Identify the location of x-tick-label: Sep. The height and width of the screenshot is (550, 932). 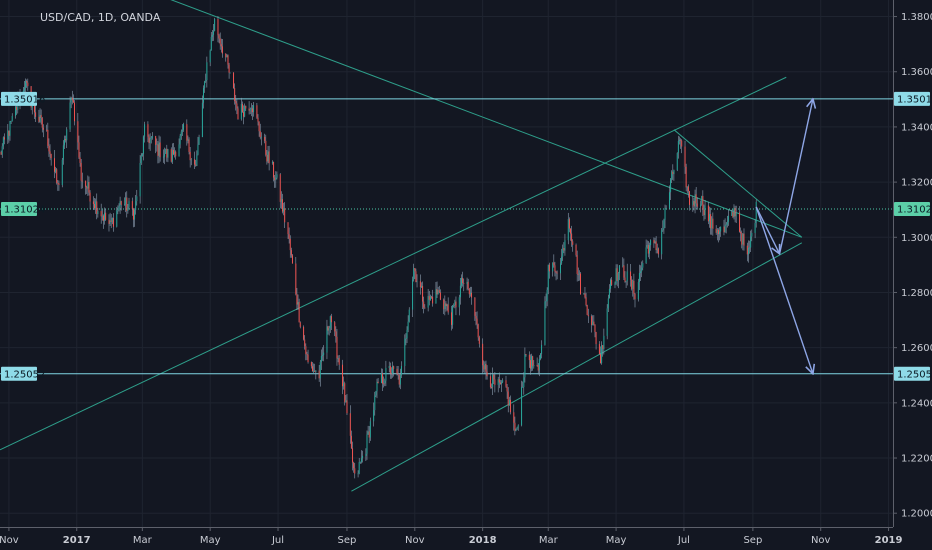
(752, 540).